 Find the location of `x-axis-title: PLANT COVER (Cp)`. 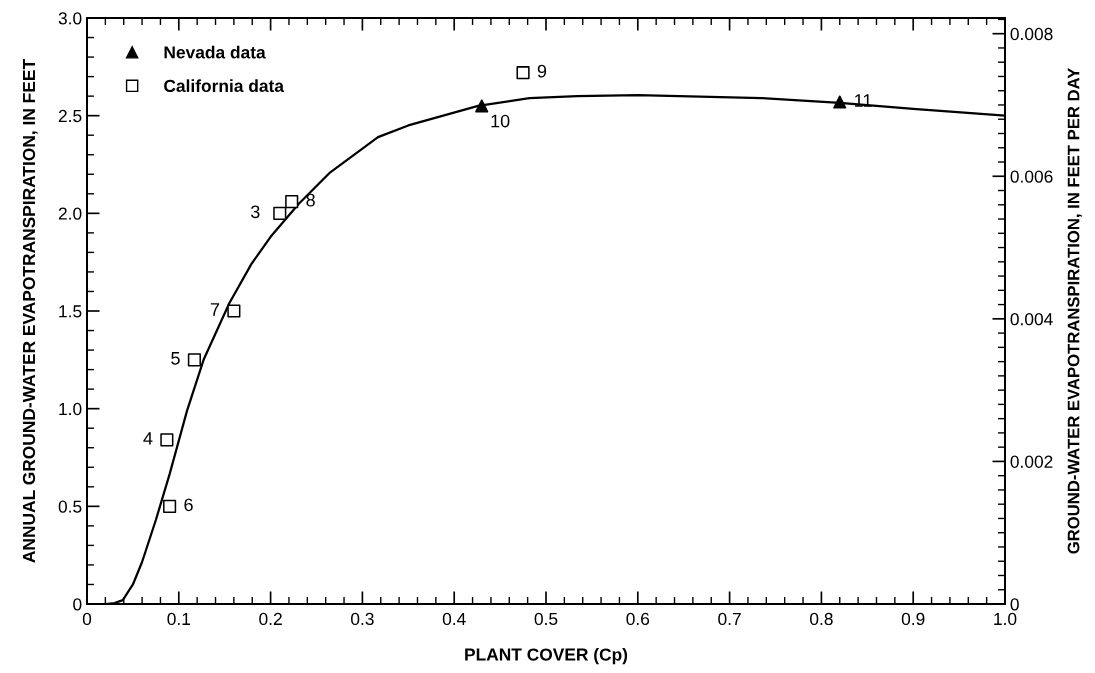

x-axis-title: PLANT COVER (Cp) is located at coordinates (546, 656).